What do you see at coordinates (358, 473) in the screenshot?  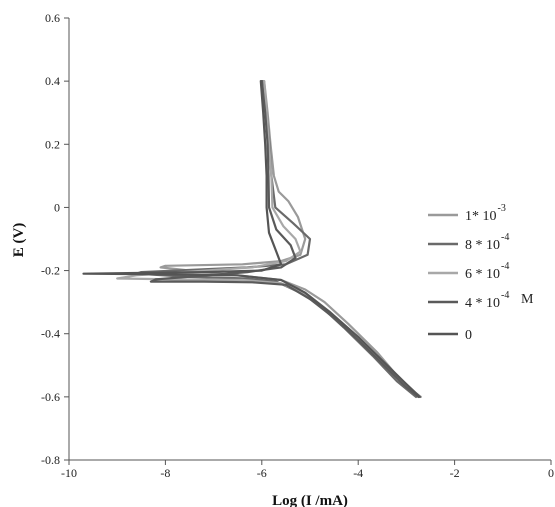 I see `x-tick-label: -4` at bounding box center [358, 473].